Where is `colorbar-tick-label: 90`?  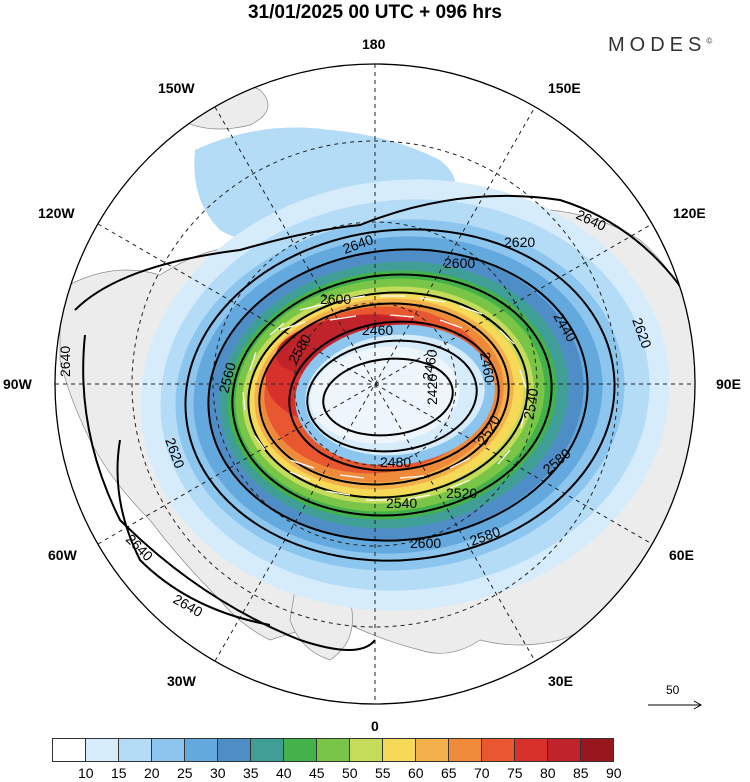
colorbar-tick-label: 90 is located at coordinates (614, 773).